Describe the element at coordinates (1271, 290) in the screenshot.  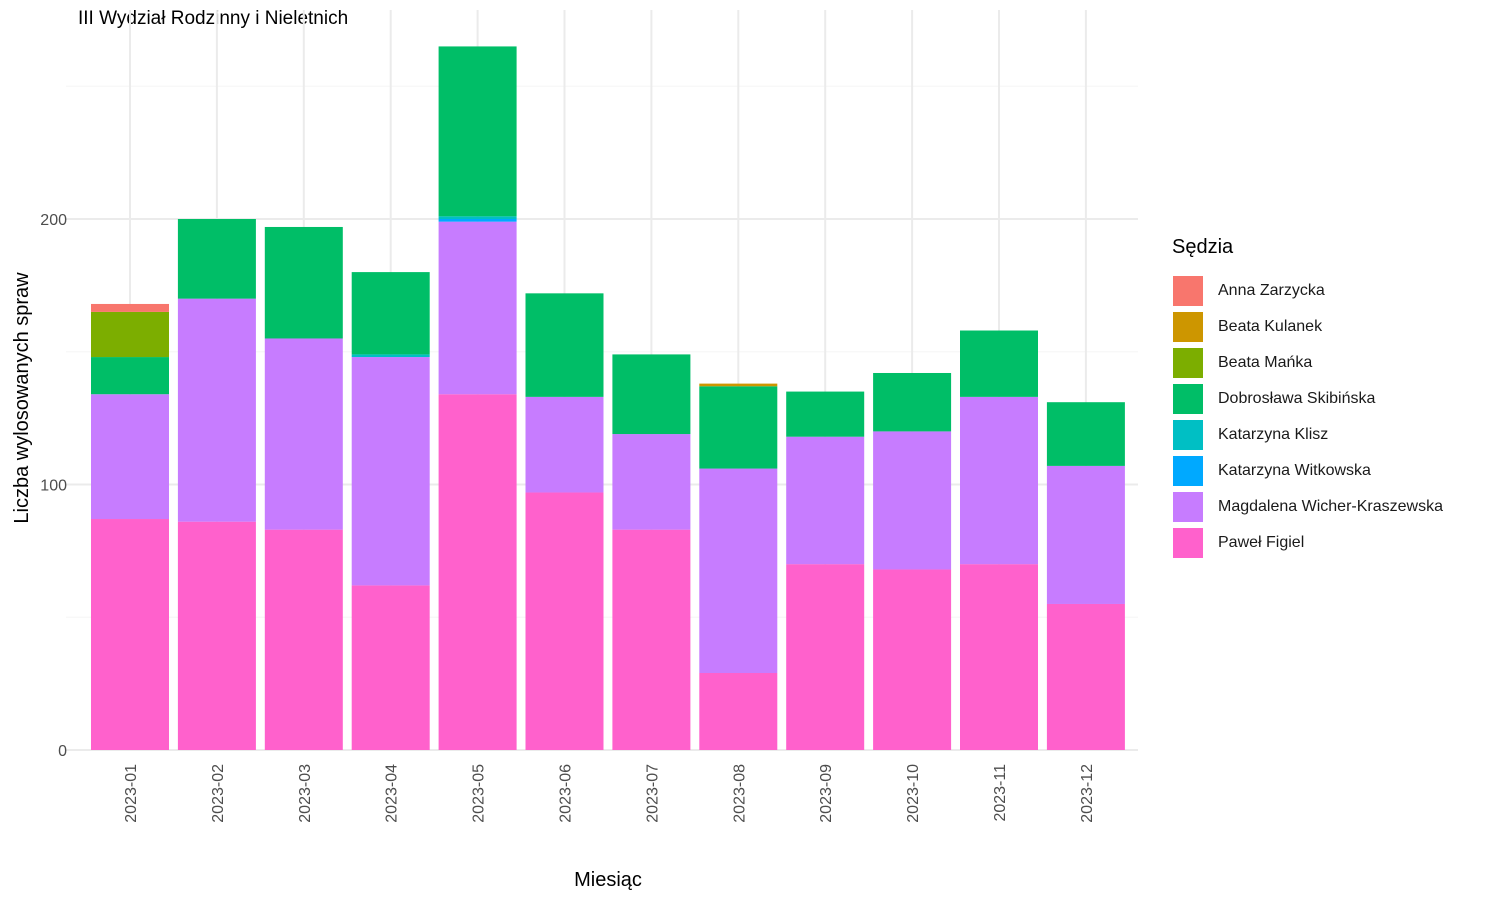
I see `legend-label: Anna Zarzycka` at that location.